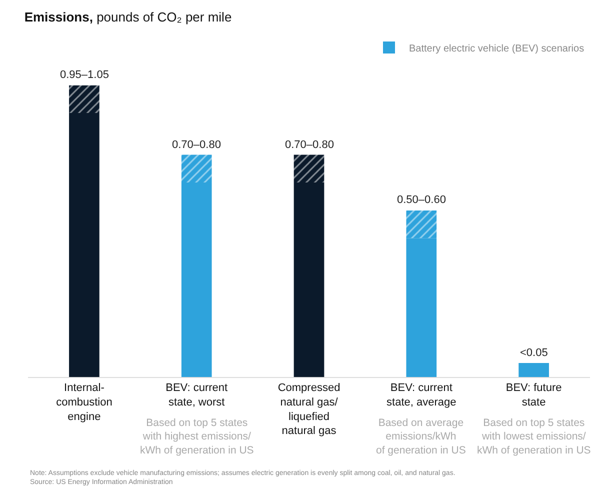  I want to click on text: Based on average emissions/kWh of generation in US, so click(421, 436).